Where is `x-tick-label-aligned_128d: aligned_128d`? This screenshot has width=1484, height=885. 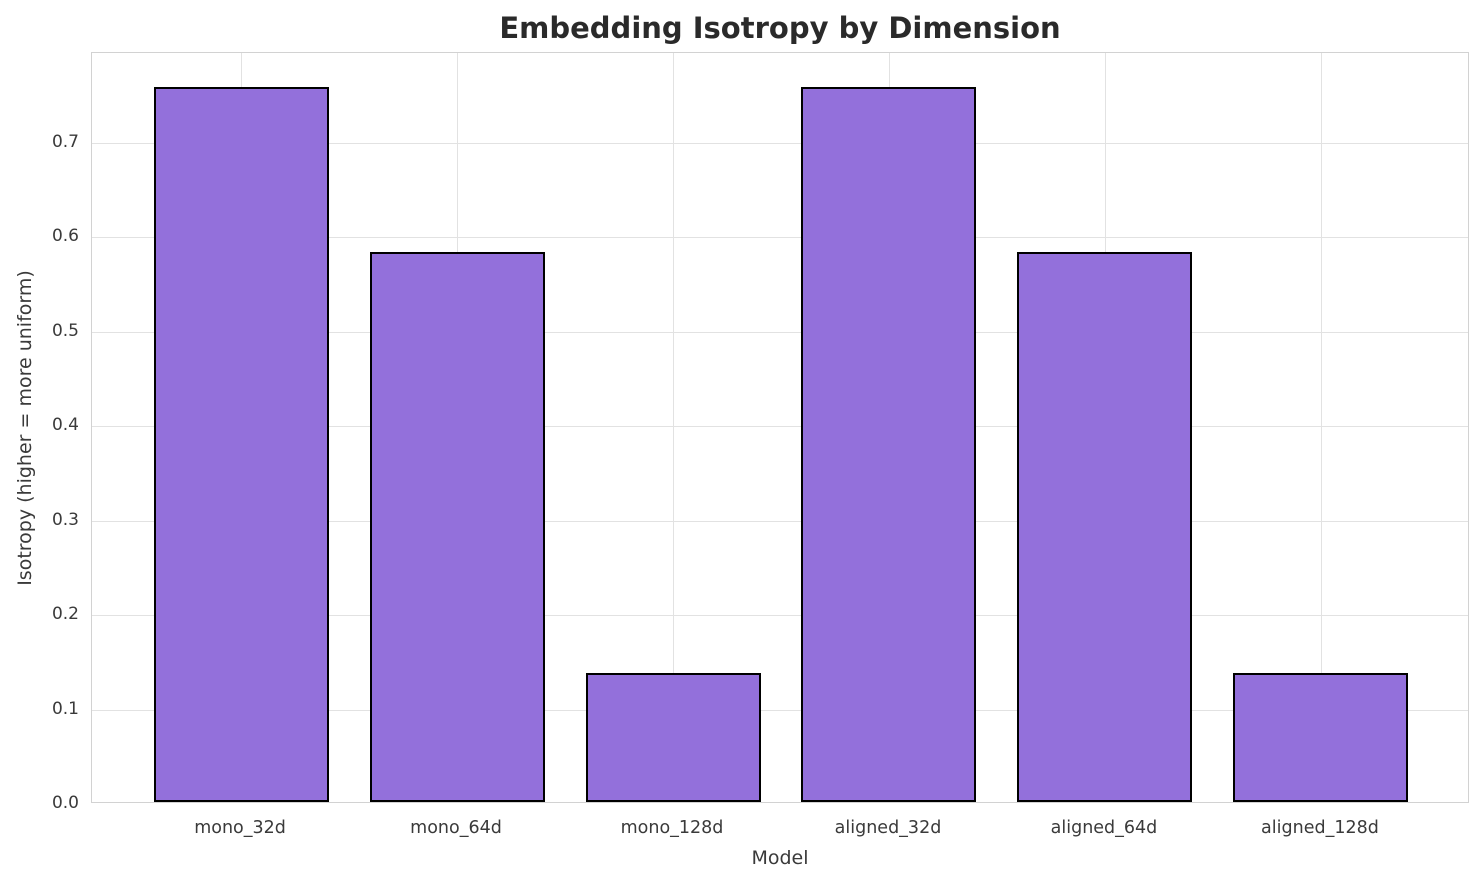
x-tick-label-aligned_128d: aligned_128d is located at coordinates (1320, 828).